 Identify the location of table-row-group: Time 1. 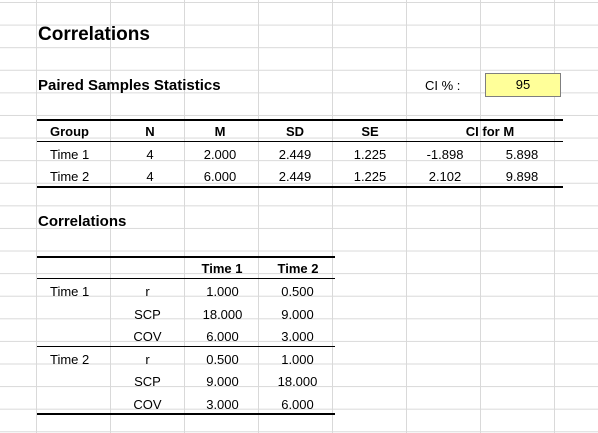
(70, 154).